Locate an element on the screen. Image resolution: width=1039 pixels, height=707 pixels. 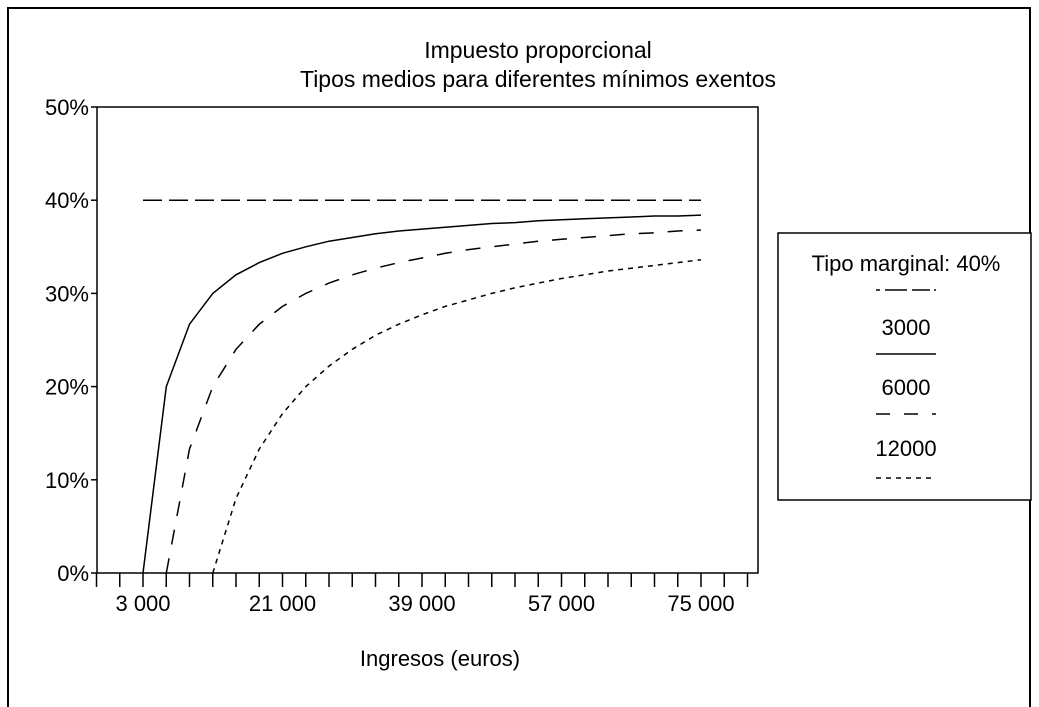
x-tick-label: 39 000 is located at coordinates (421, 603).